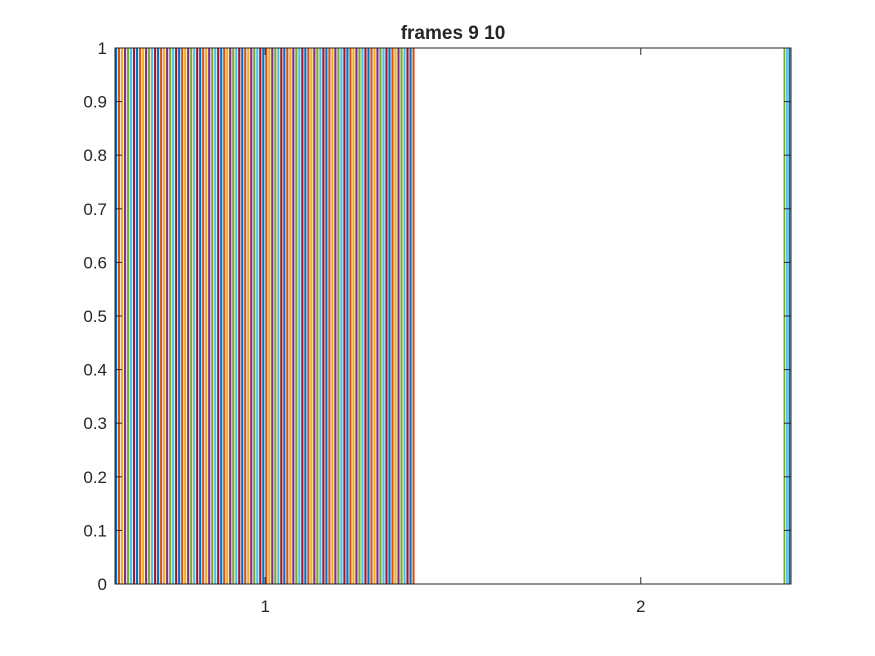 This screenshot has width=875, height=656. What do you see at coordinates (264, 606) in the screenshot?
I see `x-tick-label: 1` at bounding box center [264, 606].